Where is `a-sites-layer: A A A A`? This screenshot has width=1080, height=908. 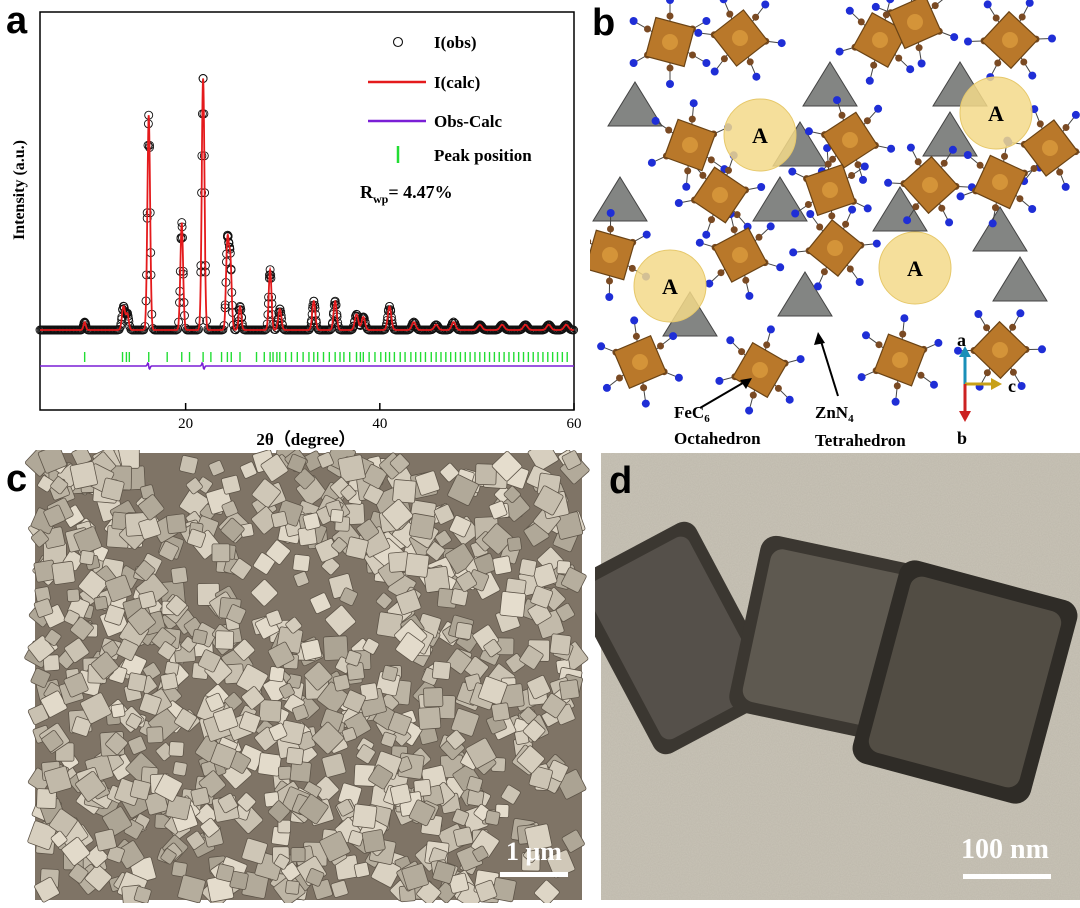 a-sites-layer: A A A A is located at coordinates (833, 199).